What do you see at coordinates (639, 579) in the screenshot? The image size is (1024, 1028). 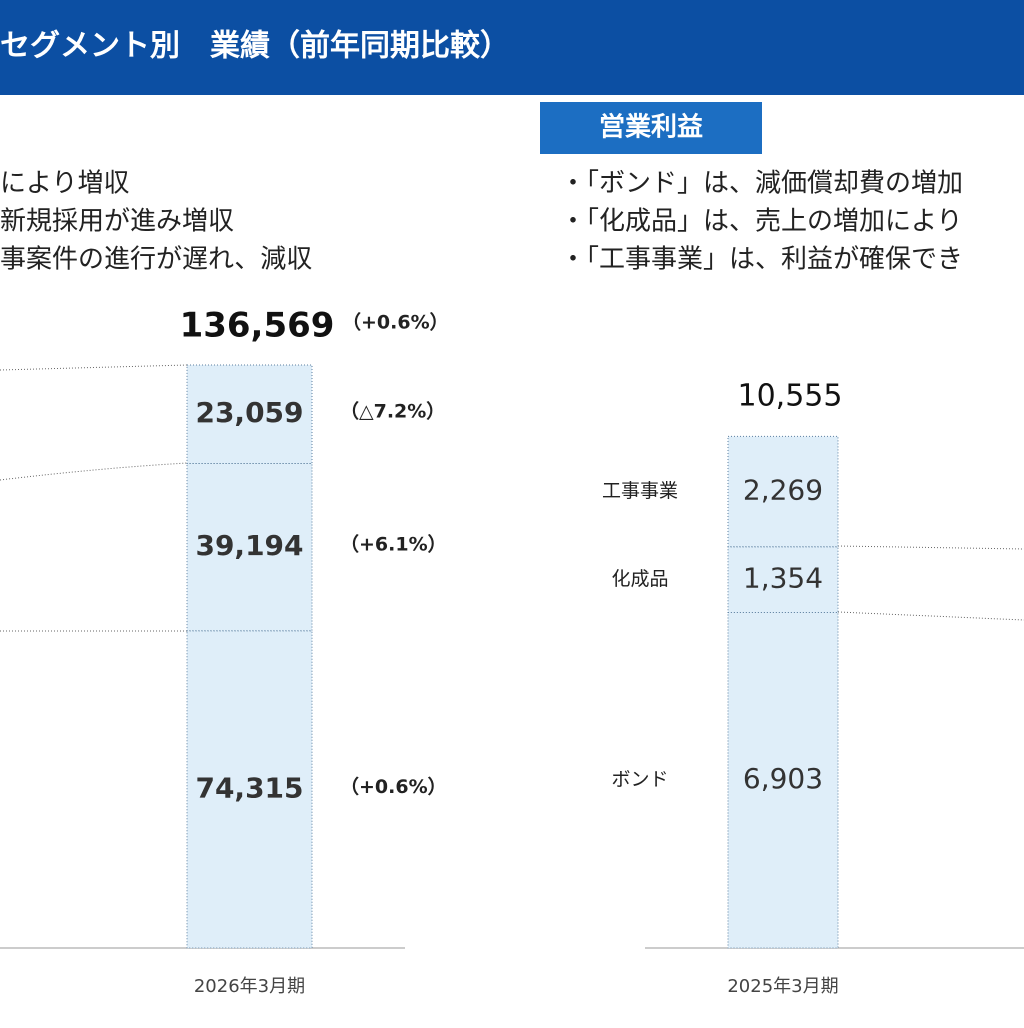 I see `series-name: 化成品` at bounding box center [639, 579].